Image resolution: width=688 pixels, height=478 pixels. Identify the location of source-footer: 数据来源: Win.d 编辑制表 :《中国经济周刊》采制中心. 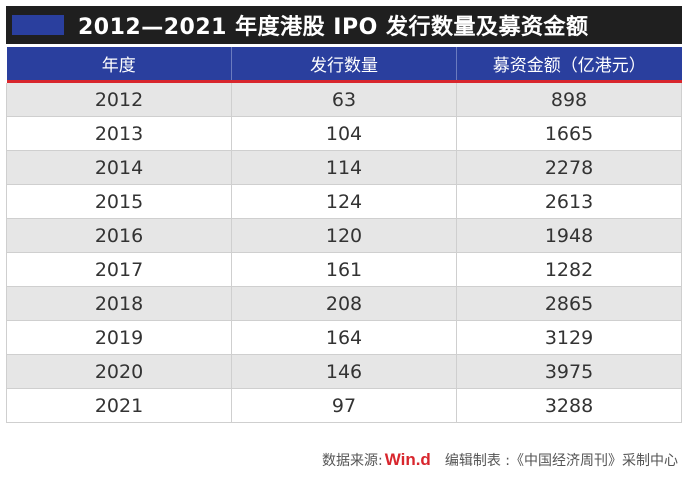
(500, 460).